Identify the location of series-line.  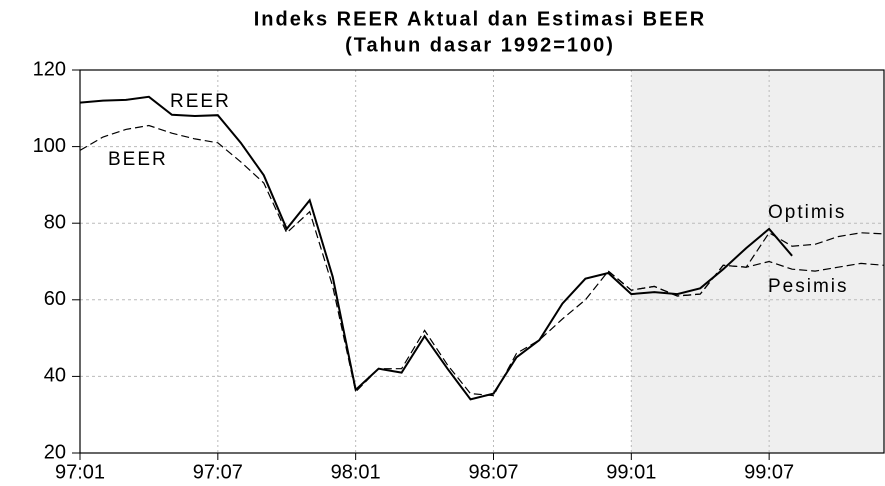
(746, 278).